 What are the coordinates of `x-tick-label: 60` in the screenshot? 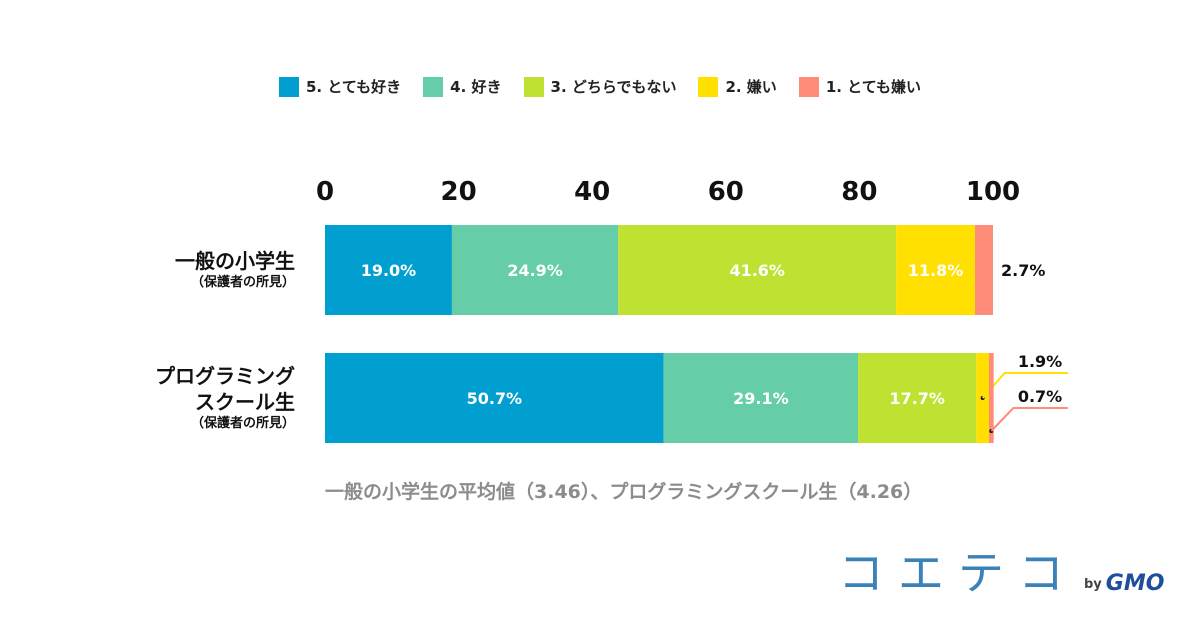 It's located at (726, 192).